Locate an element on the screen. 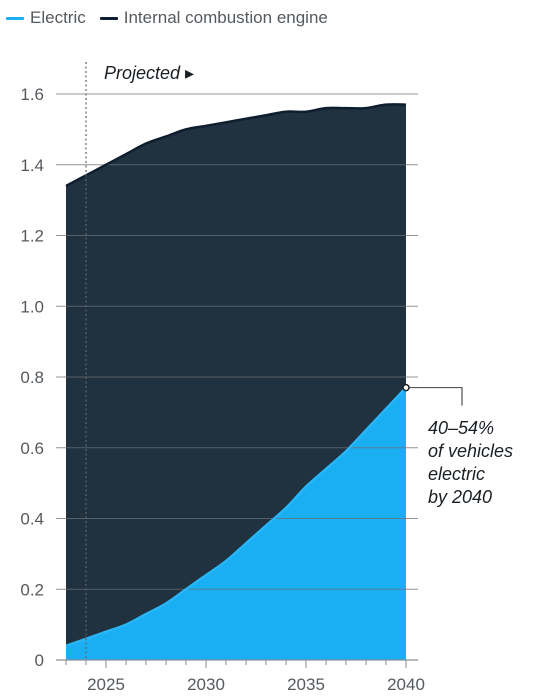 Image resolution: width=537 pixels, height=700 pixels. x-tick-label-2035: 2035 is located at coordinates (306, 684).